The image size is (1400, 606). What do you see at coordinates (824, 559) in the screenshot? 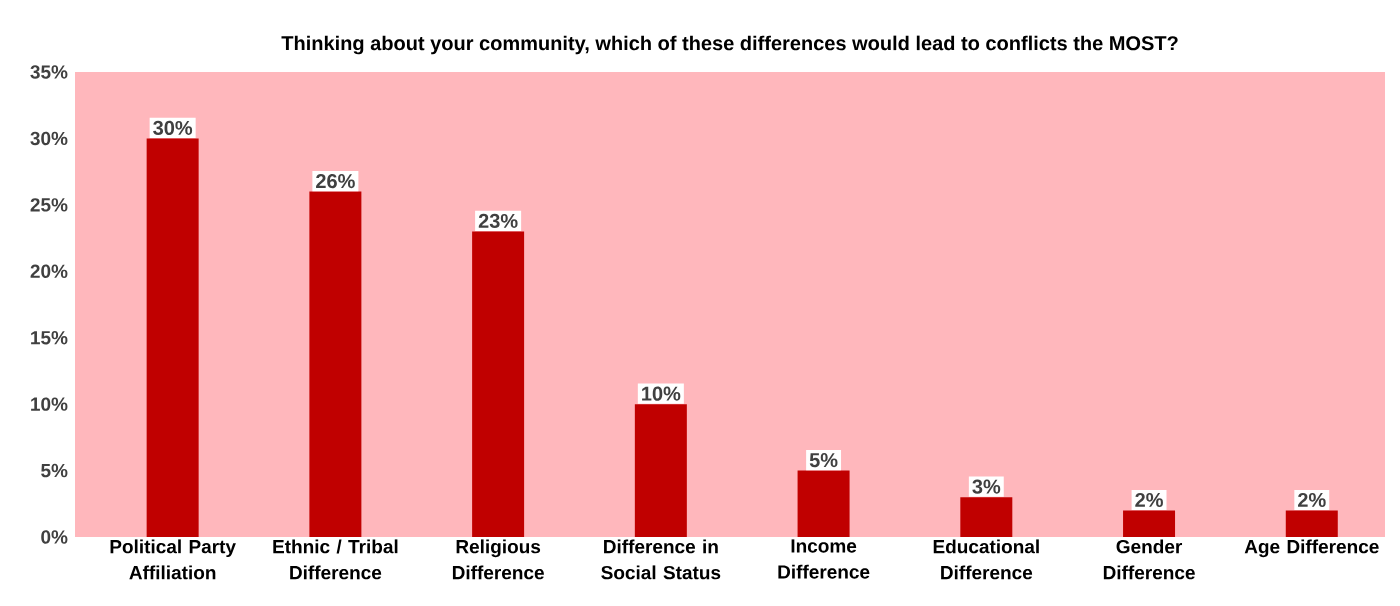
I see `x-tick-label: Income Difference` at bounding box center [824, 559].